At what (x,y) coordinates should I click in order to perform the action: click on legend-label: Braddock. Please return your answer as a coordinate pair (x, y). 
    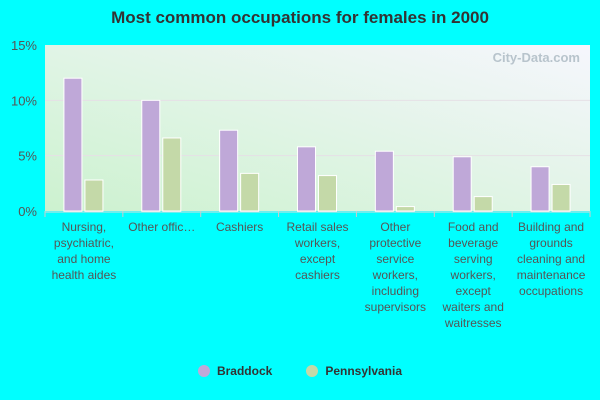
    Looking at the image, I should click on (244, 371).